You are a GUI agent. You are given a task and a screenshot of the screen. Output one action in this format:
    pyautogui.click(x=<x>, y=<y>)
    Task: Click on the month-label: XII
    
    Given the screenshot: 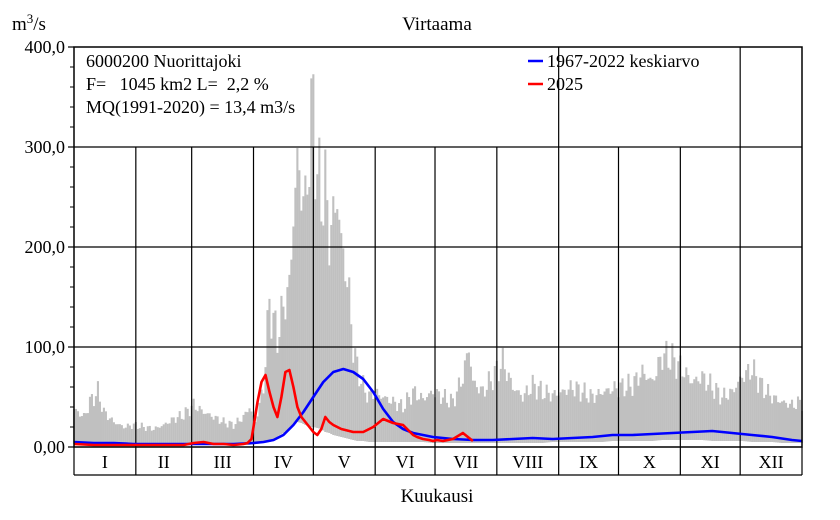 What is the action you would take?
    pyautogui.click(x=771, y=462)
    